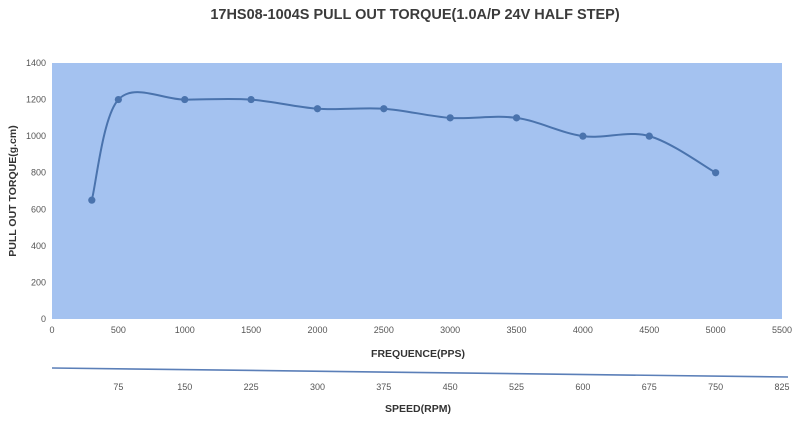 This screenshot has height=423, width=800. I want to click on rpm-tick-label: 675, so click(649, 387).